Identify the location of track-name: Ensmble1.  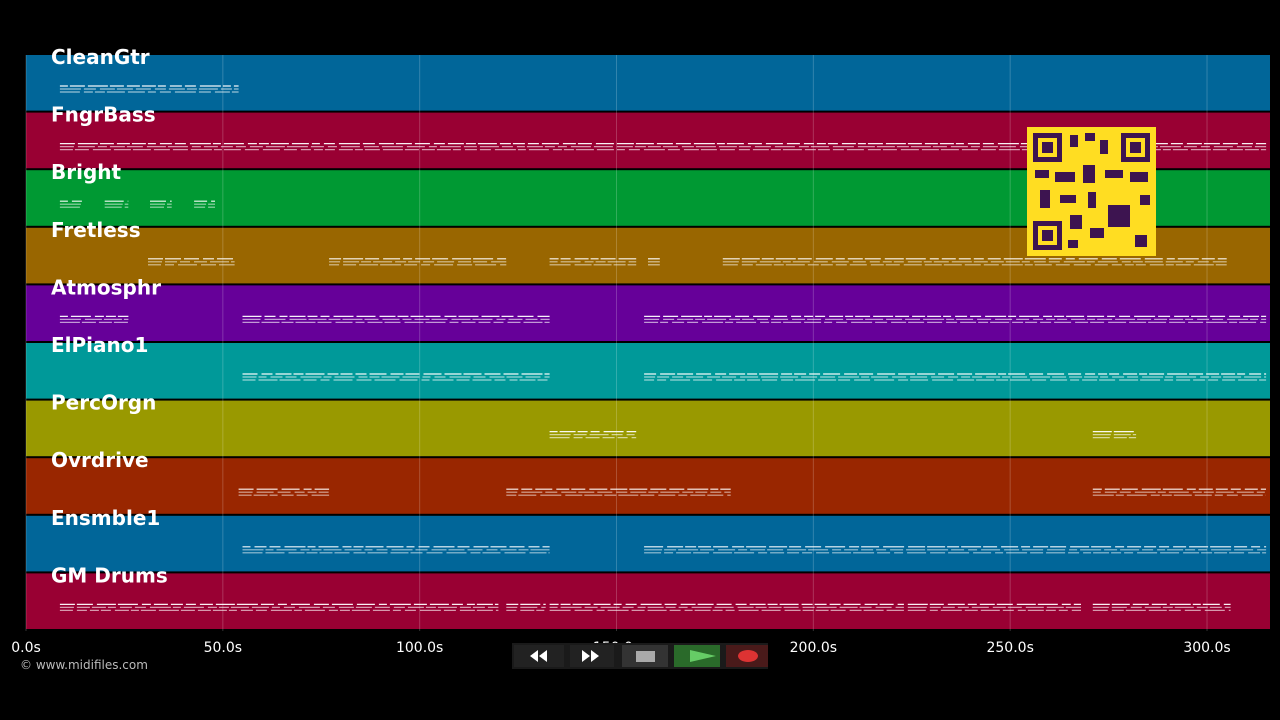
(105, 518).